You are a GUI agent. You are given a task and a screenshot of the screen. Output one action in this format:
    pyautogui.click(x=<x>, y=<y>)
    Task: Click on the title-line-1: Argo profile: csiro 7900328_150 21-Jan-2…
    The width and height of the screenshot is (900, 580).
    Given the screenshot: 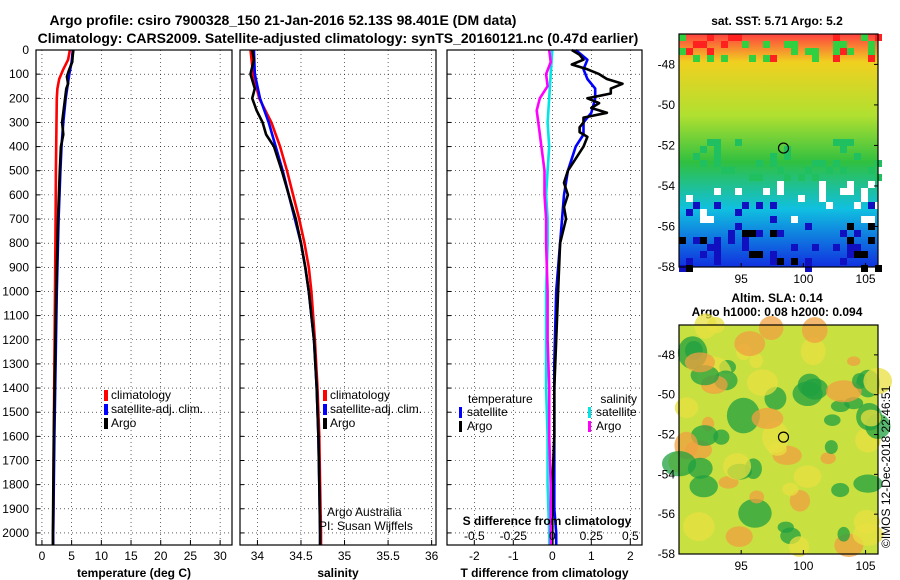 What is the action you would take?
    pyautogui.click(x=283, y=20)
    